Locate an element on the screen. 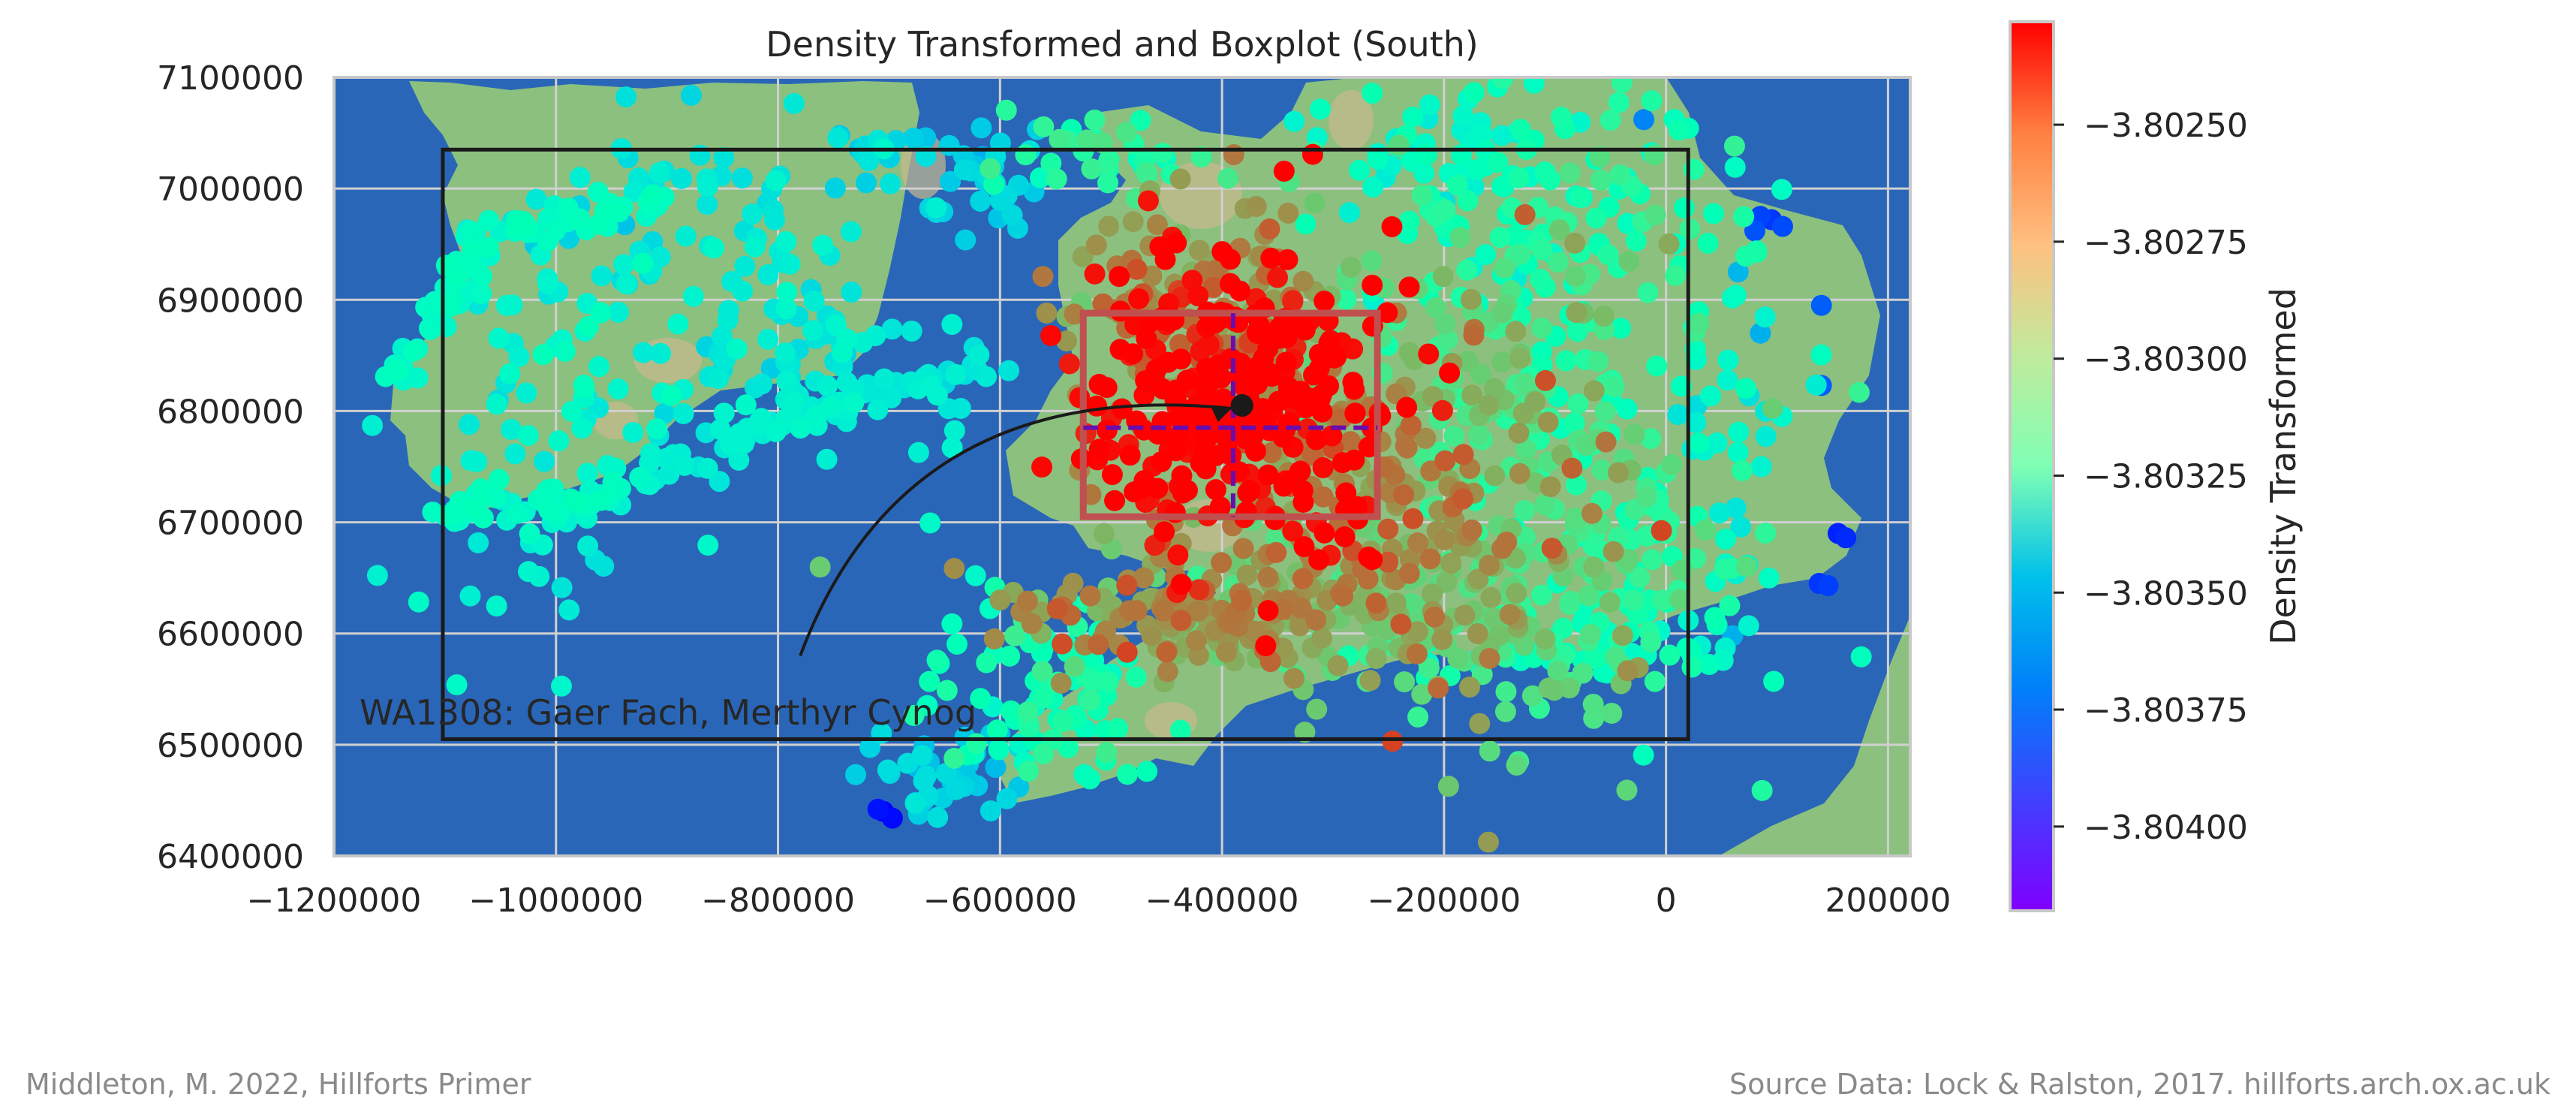 The width and height of the screenshot is (2576, 1106). annotation-arrow is located at coordinates (1015, 530).